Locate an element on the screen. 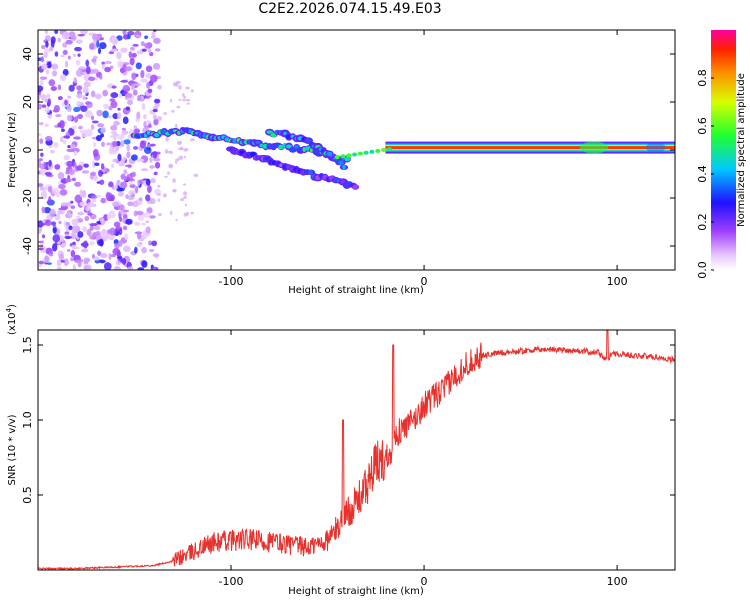 This screenshot has height=600, width=750. colorbar-tick-label: 0.4 is located at coordinates (702, 174).